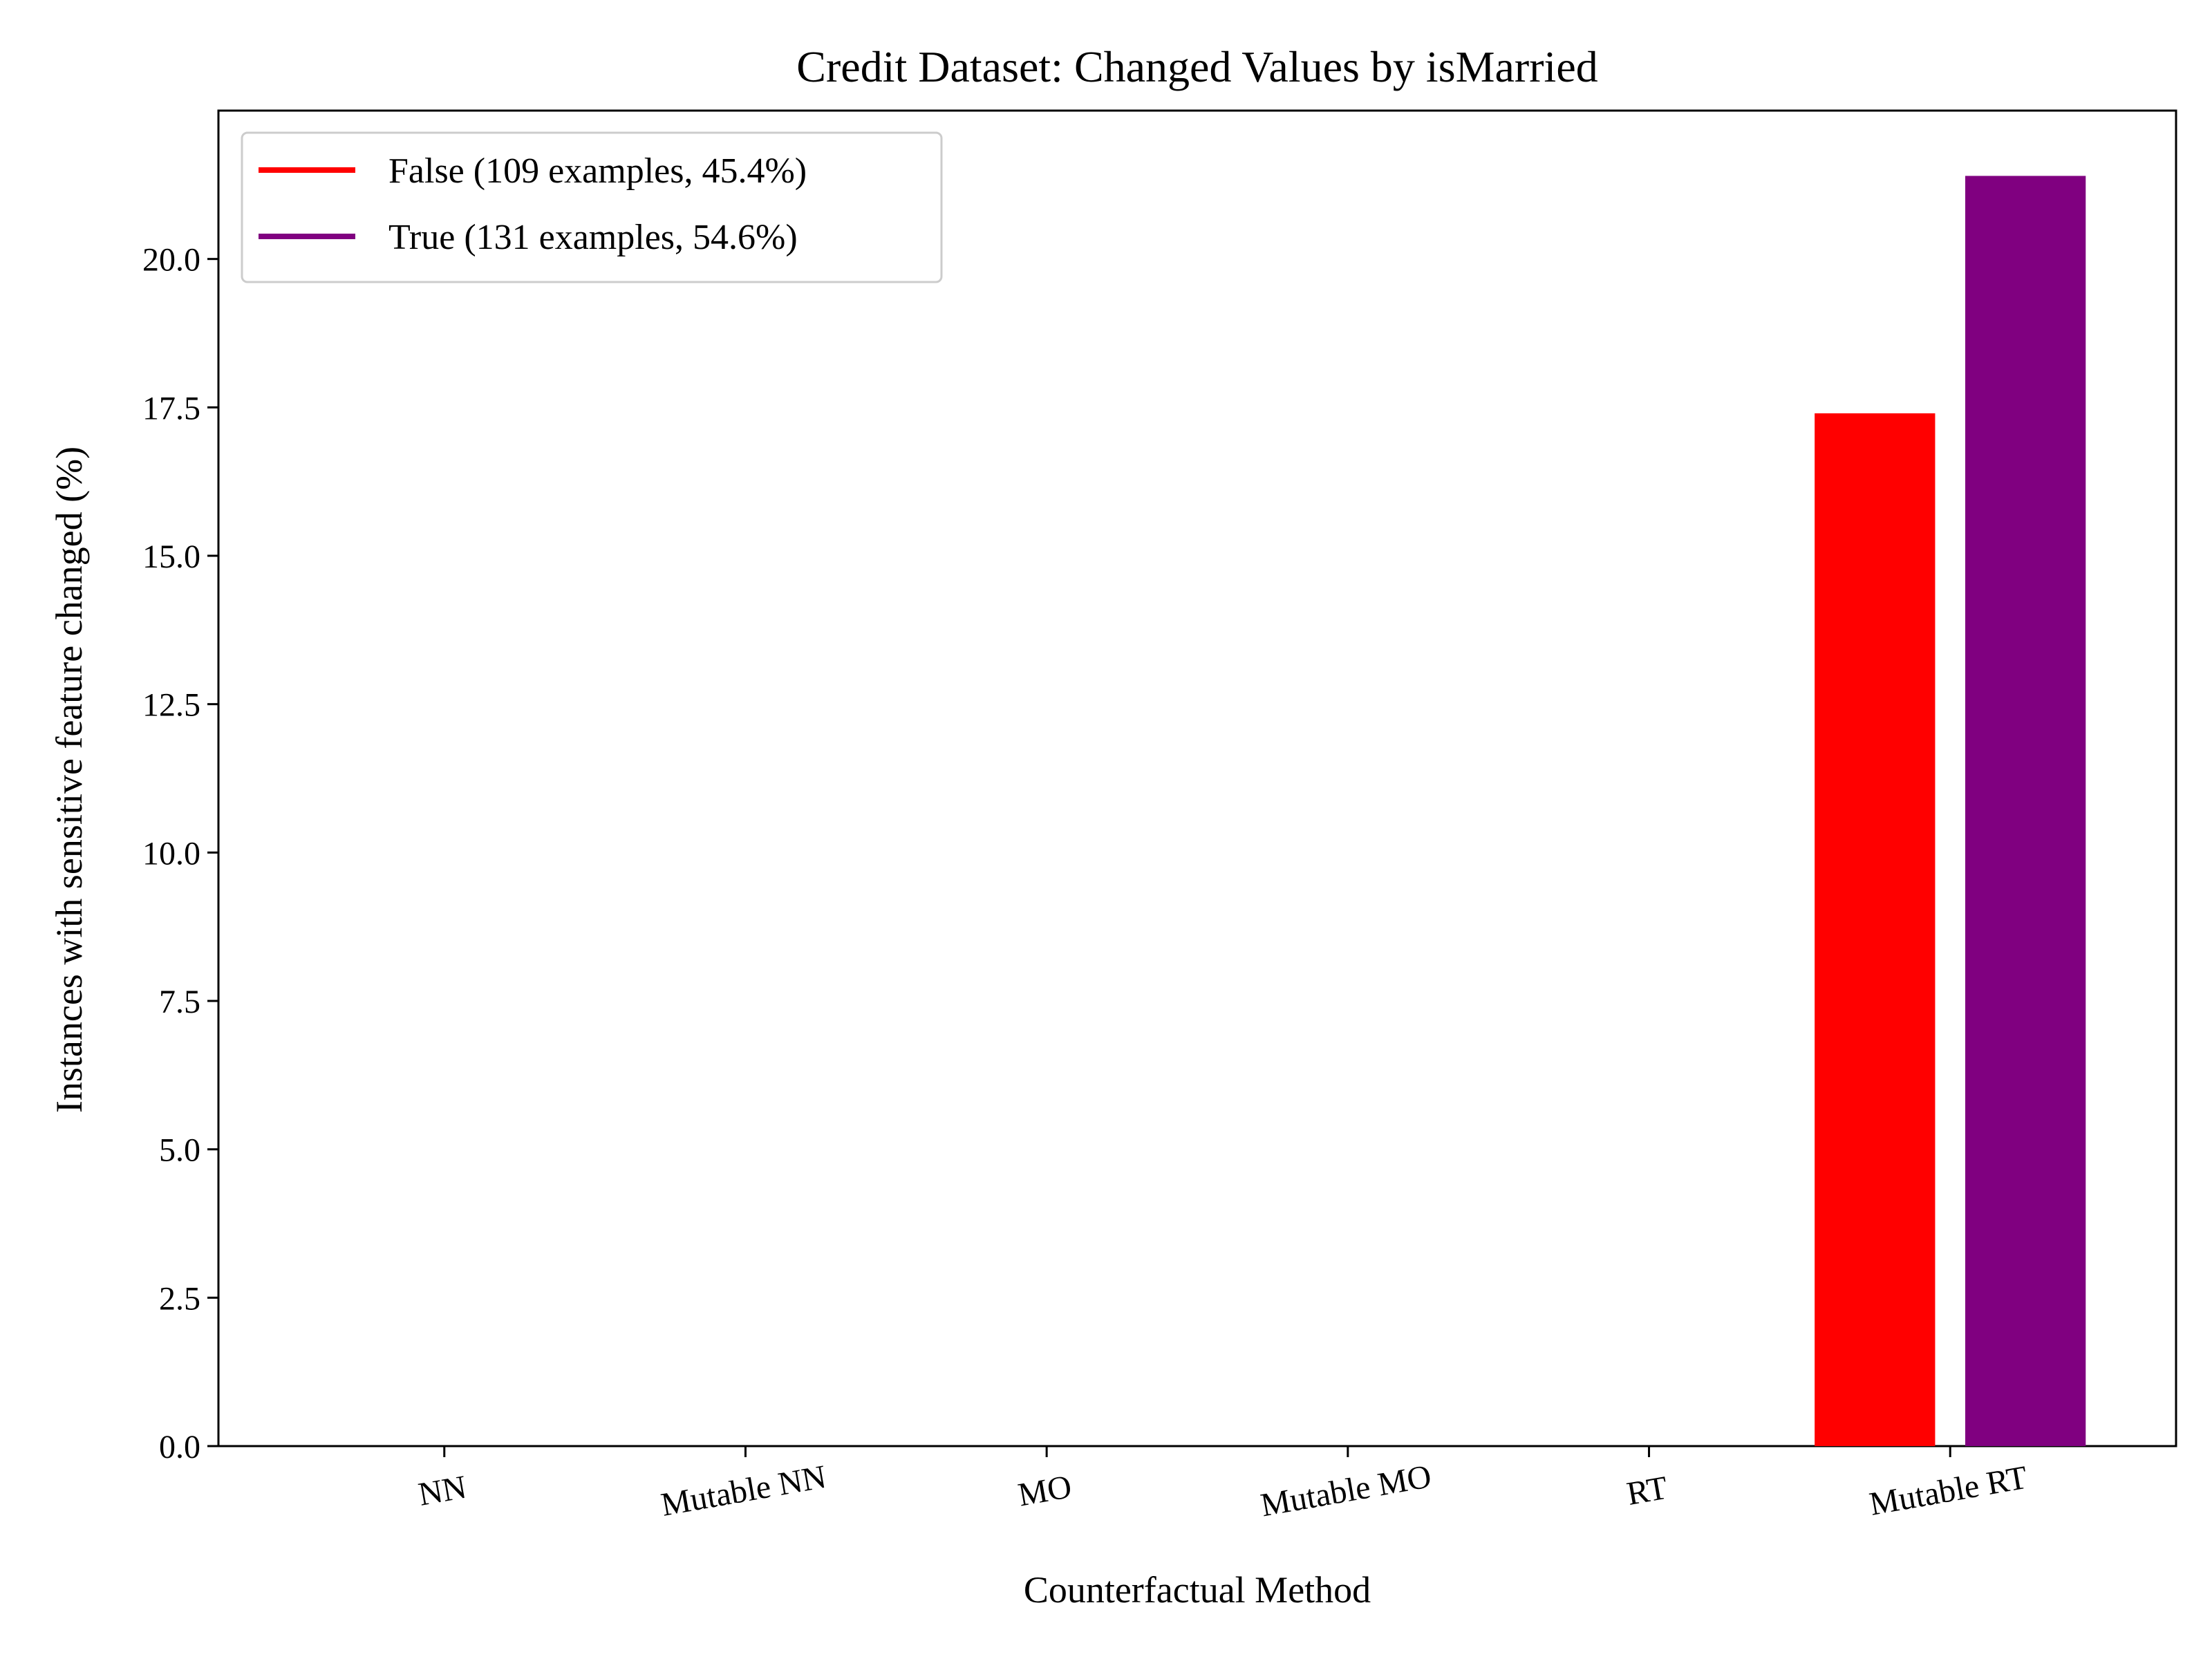 This screenshot has height=1659, width=2212. Describe the element at coordinates (180, 1150) in the screenshot. I see `y-tick-label: 5.0` at that location.